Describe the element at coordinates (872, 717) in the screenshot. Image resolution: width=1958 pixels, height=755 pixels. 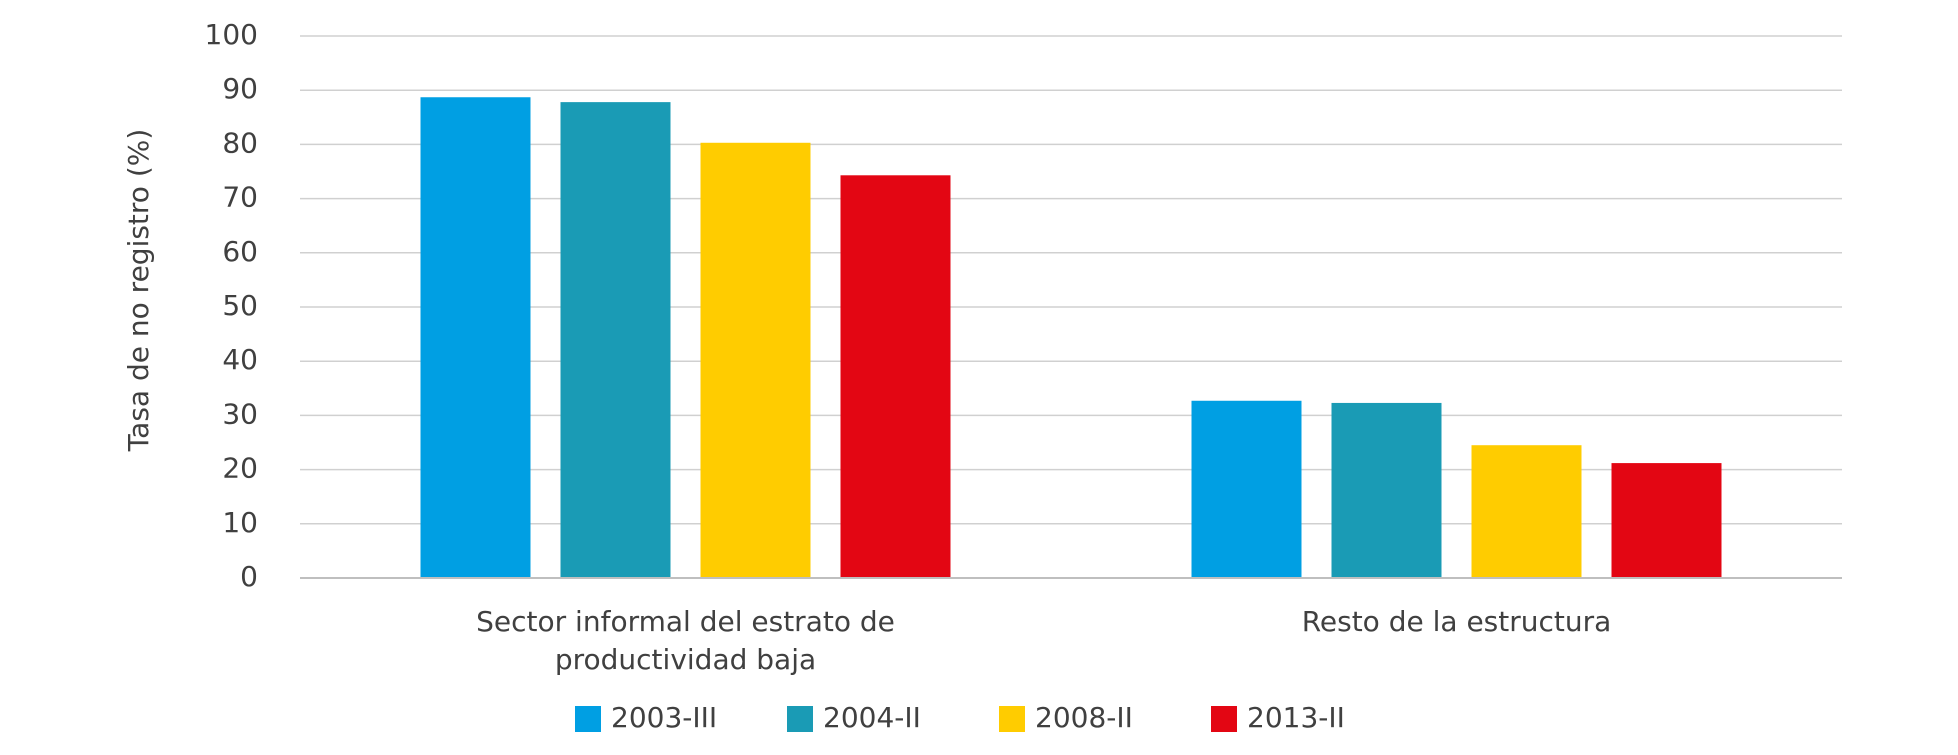
I see `legend-label: 2004-II` at that location.